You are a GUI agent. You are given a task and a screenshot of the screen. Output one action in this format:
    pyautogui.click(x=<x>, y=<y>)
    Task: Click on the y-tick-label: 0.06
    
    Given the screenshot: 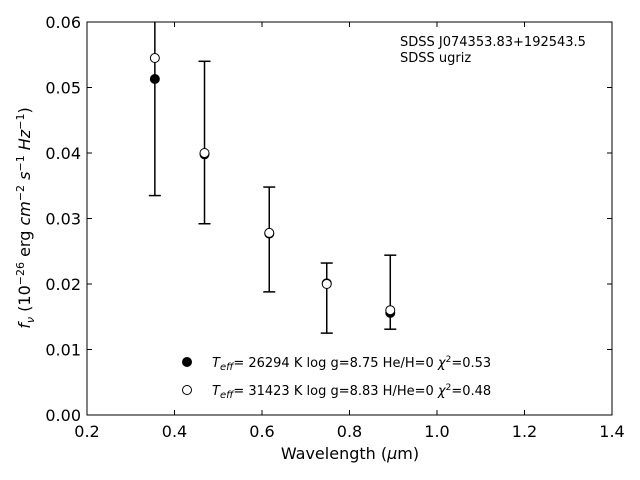 What is the action you would take?
    pyautogui.click(x=63, y=22)
    